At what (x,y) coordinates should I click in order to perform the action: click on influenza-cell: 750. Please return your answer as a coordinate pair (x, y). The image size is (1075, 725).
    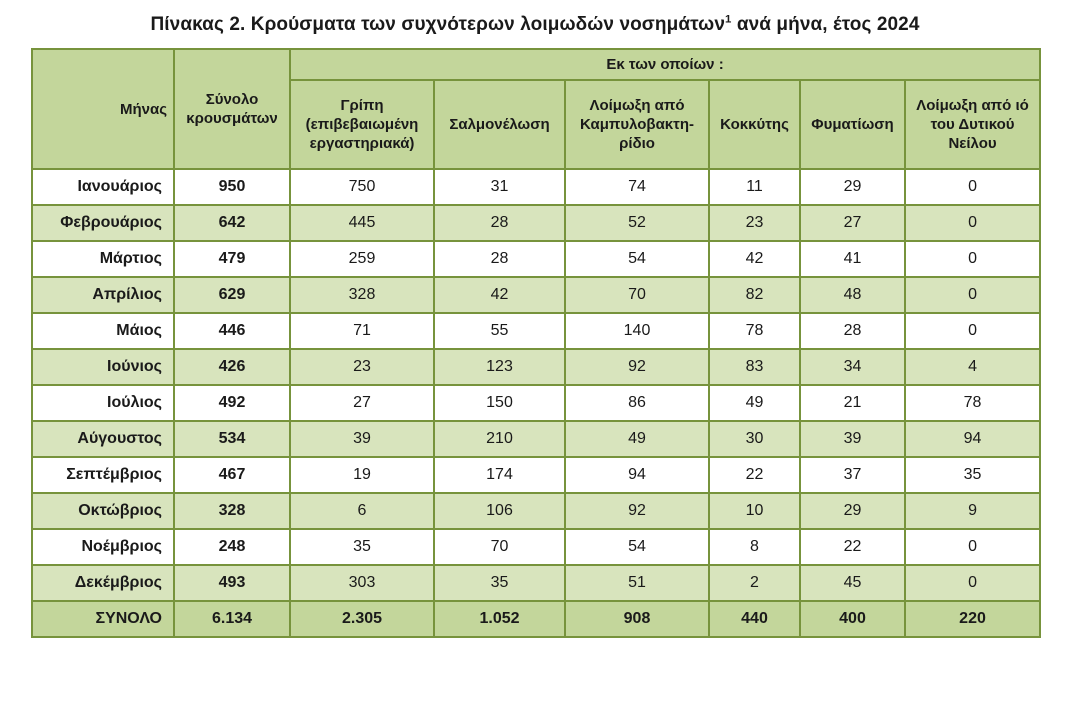
    Looking at the image, I should click on (362, 187).